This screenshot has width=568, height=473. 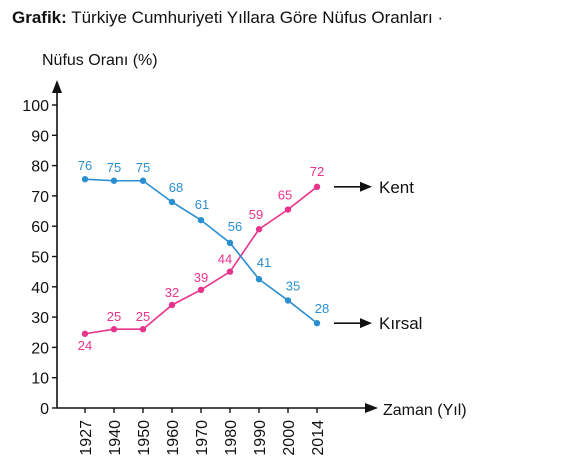 I want to click on y-axis-arrowhead, so click(x=57, y=86).